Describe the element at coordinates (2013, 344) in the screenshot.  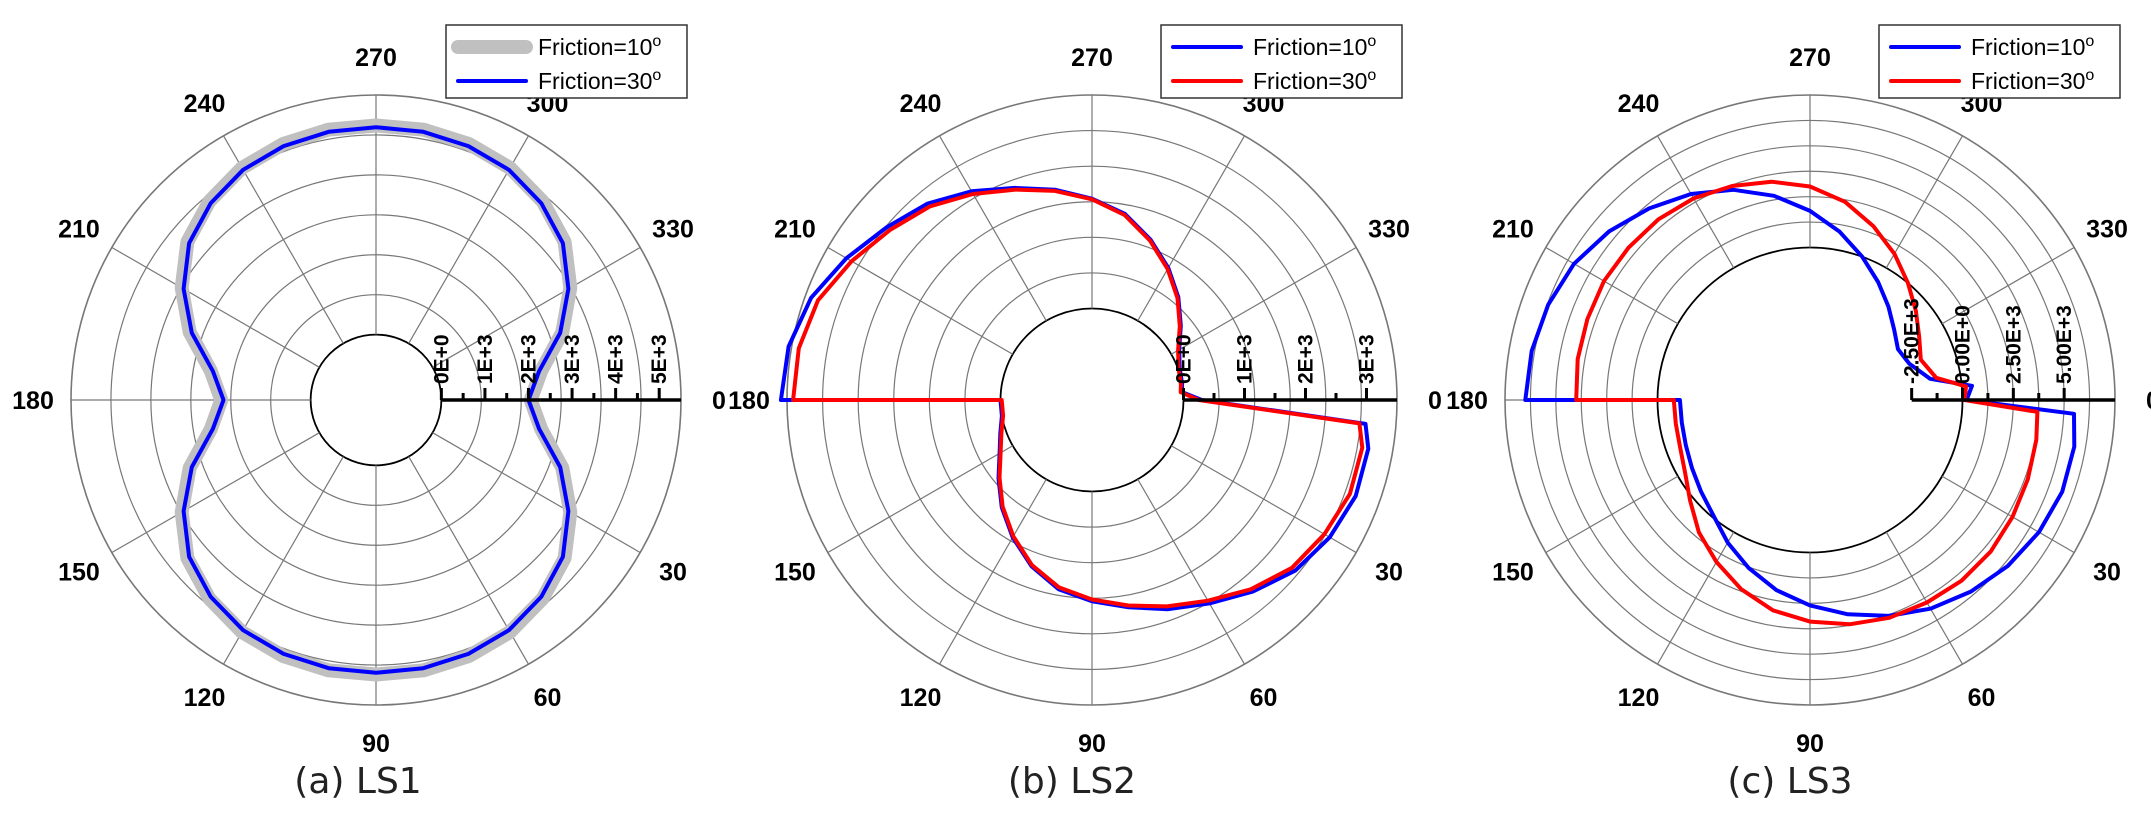
I see `radial-tick-label: 2.50E+3` at that location.